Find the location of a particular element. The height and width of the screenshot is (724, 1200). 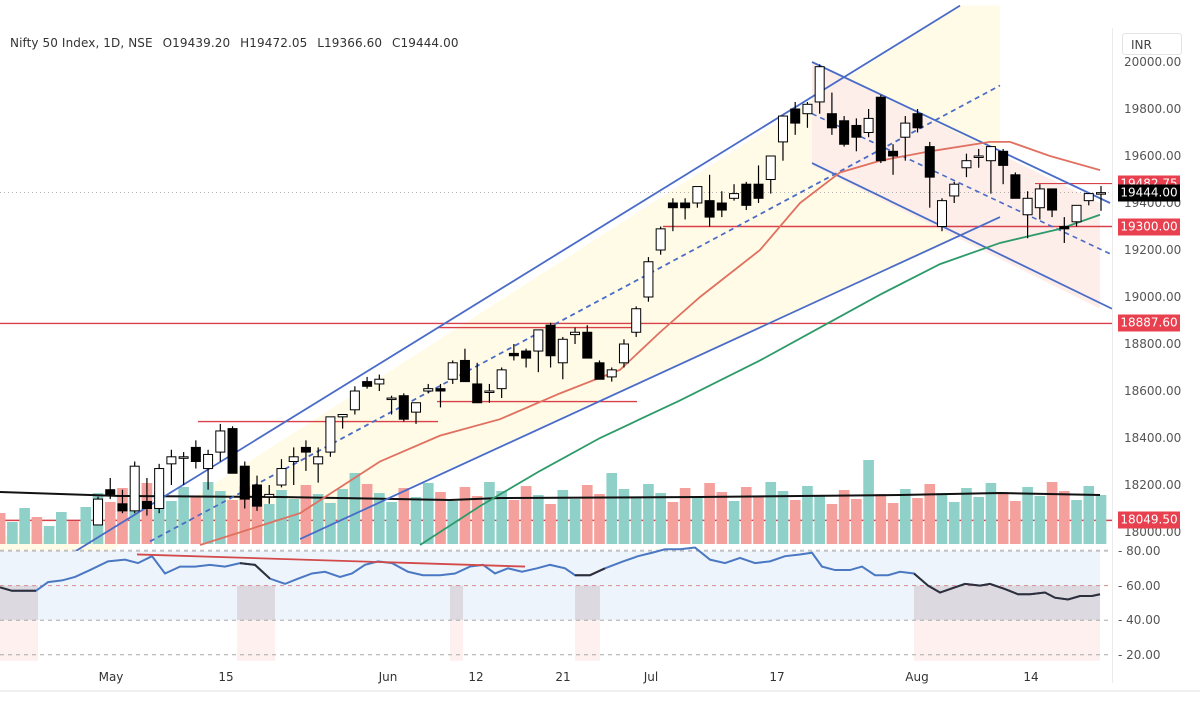

rsi-divergence-trendline is located at coordinates (331, 560).